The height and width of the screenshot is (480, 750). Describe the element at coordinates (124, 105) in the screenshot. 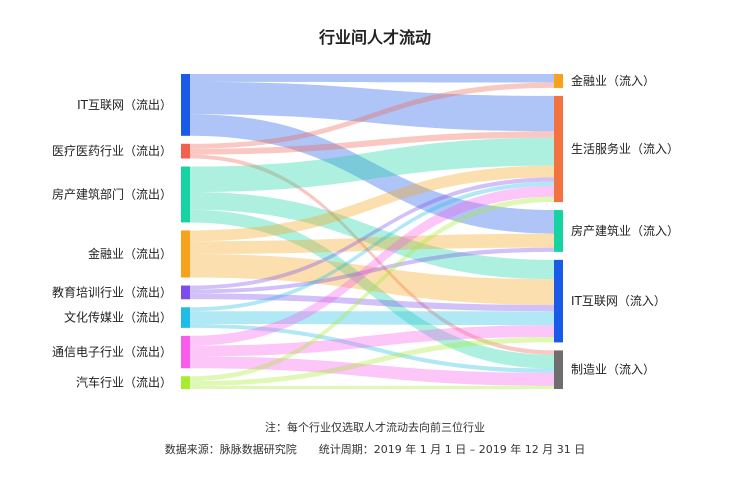

I see `source-label: IT互联网（流出）` at that location.